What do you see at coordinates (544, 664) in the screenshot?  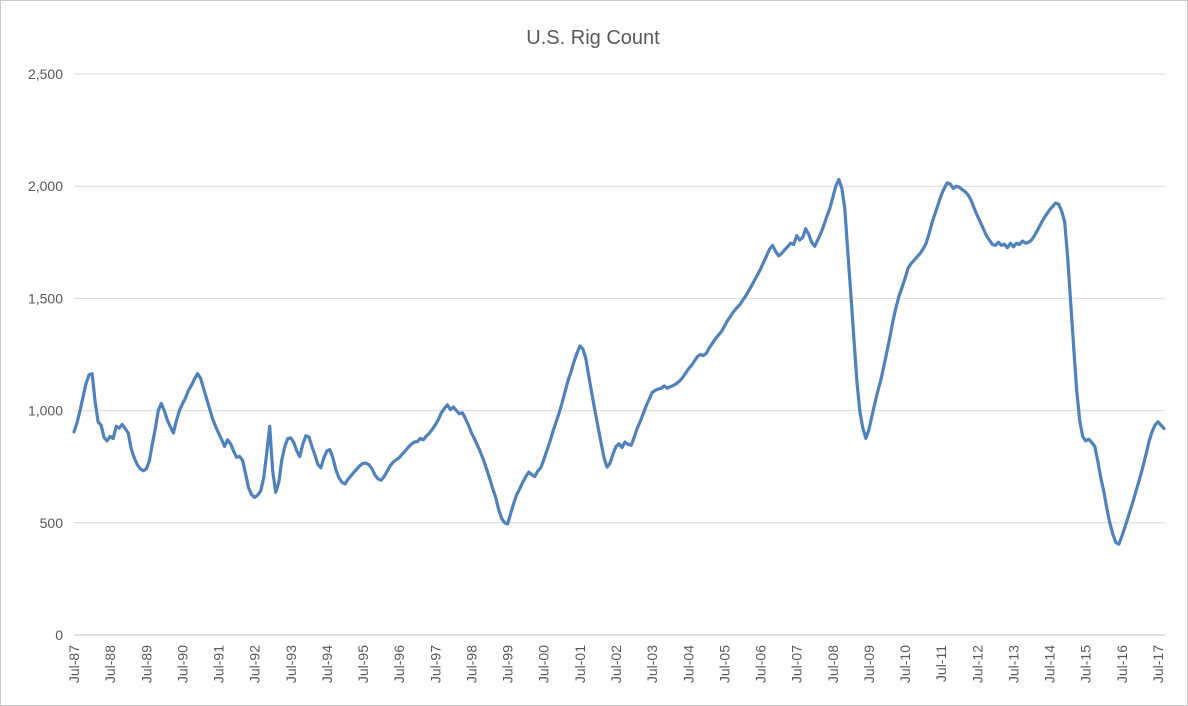 I see `x-axis-tick-label: Jul-00` at bounding box center [544, 664].